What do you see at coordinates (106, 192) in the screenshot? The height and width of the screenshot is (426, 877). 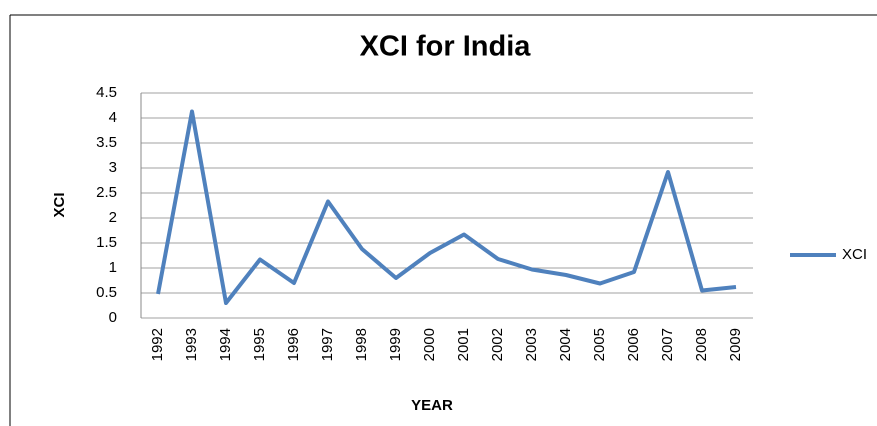 I see `y-tick-label: 2.5` at bounding box center [106, 192].